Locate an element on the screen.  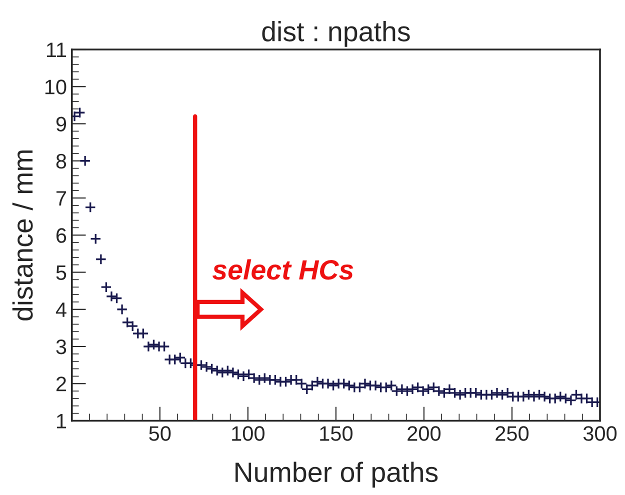
y-tick-label: 3 is located at coordinates (61, 347).